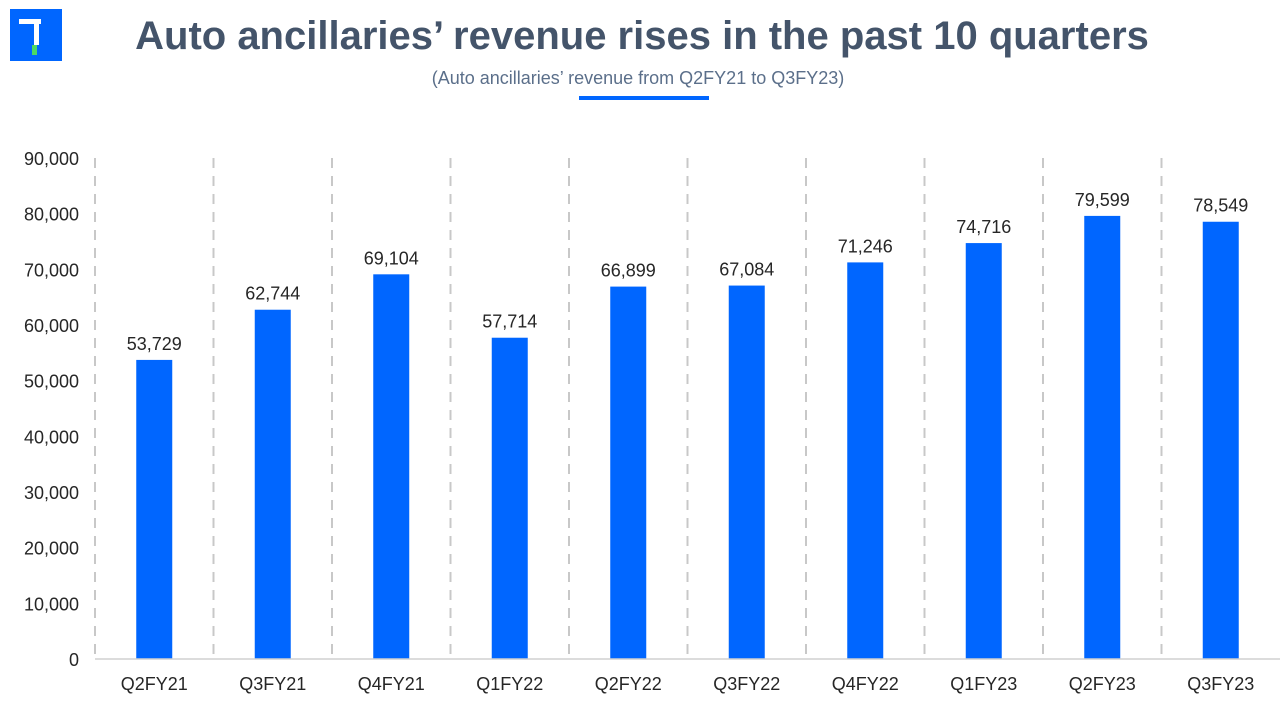 The height and width of the screenshot is (720, 1280). I want to click on data-label: 78,549, so click(1220, 206).